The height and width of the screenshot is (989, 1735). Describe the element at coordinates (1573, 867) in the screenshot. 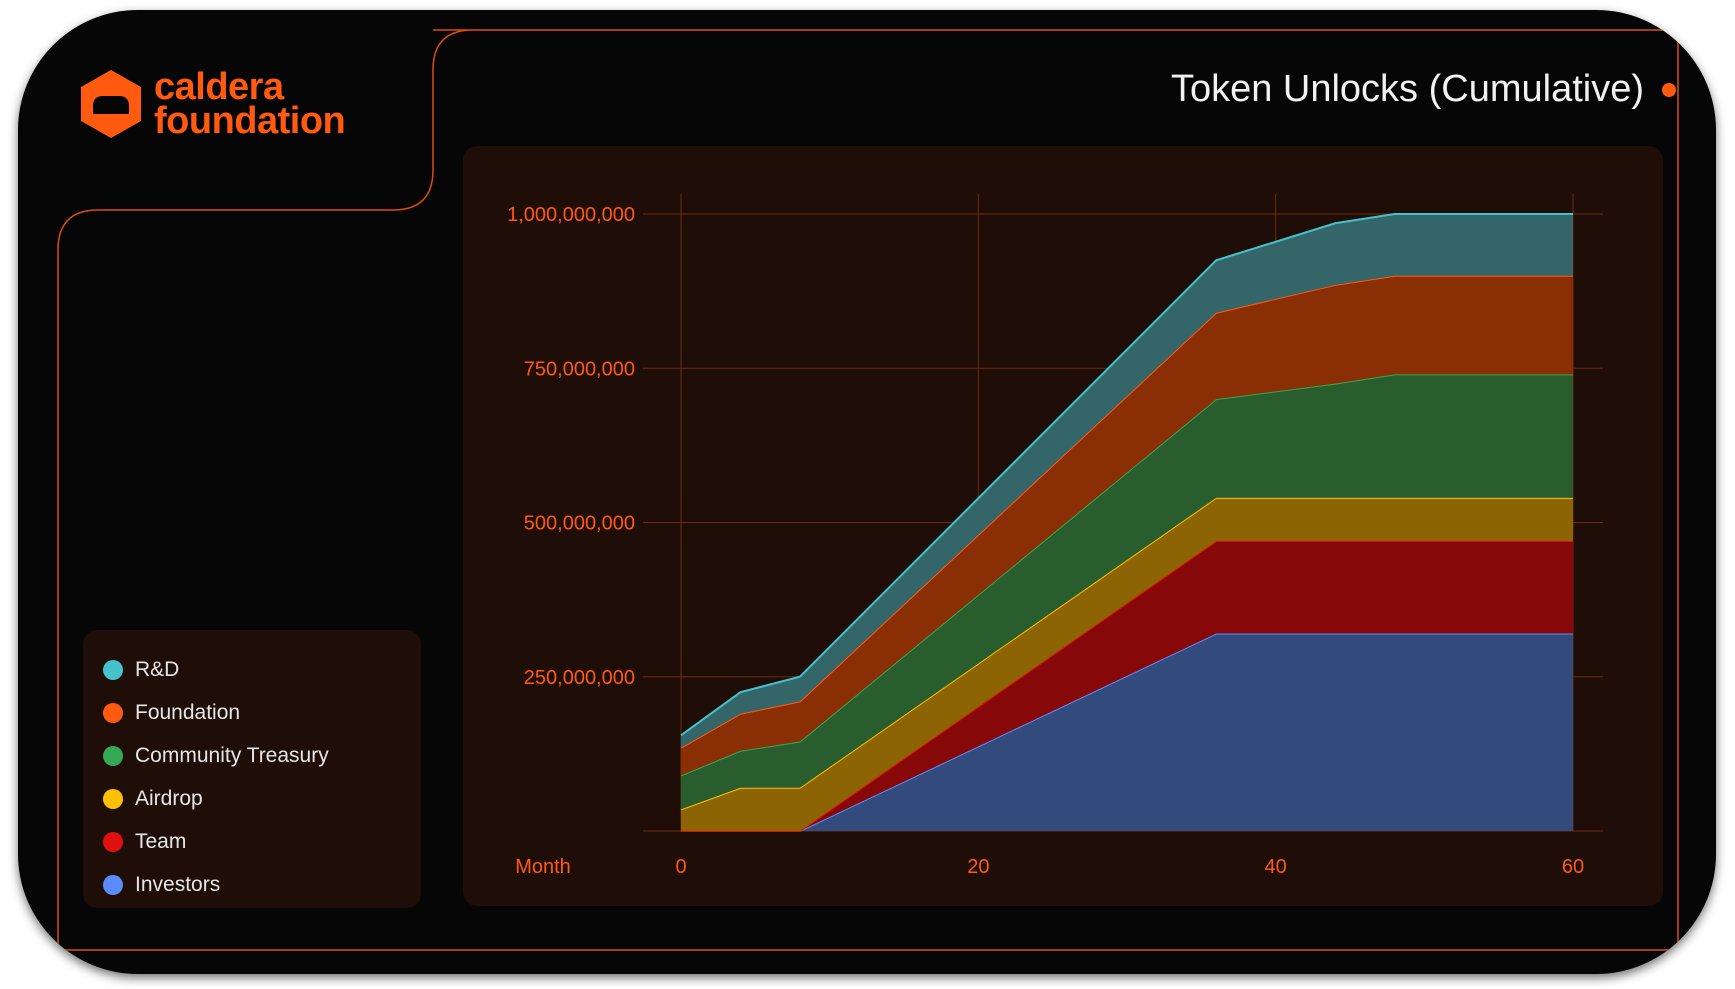

I see `x-tick-label: 60` at that location.